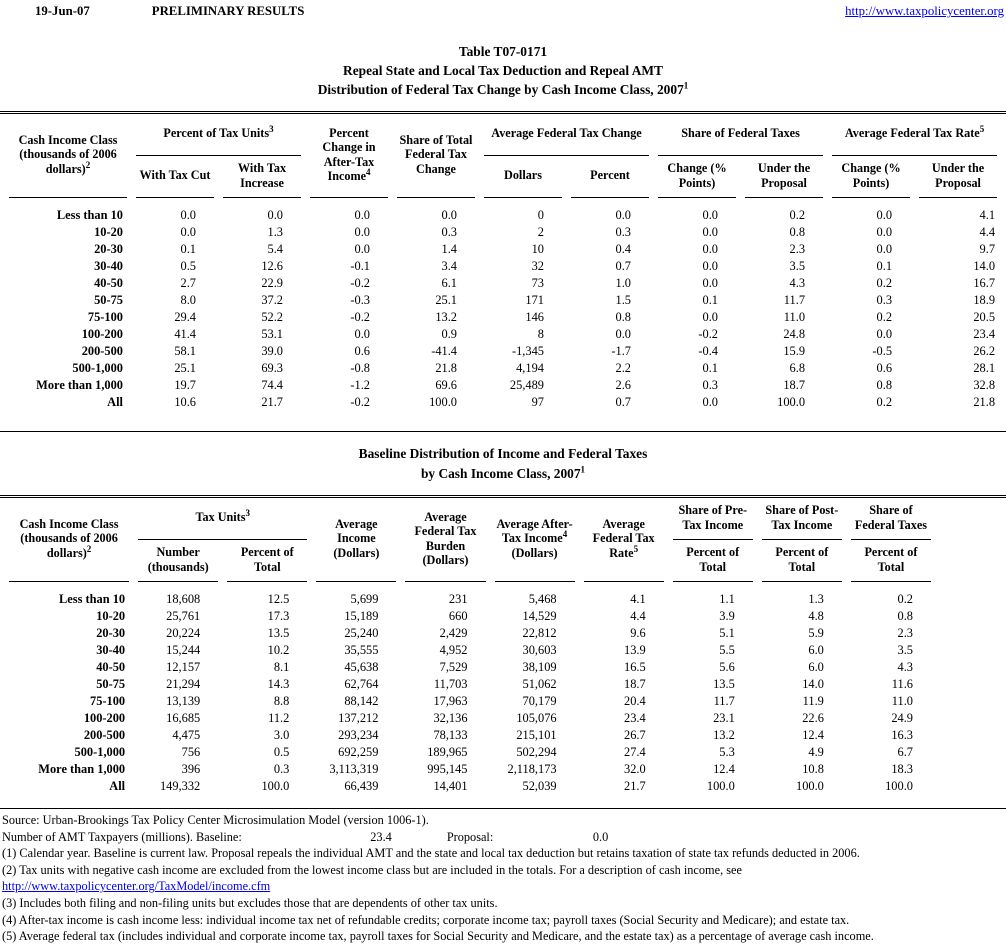  What do you see at coordinates (794, 351) in the screenshot?
I see `cell: 15.9` at bounding box center [794, 351].